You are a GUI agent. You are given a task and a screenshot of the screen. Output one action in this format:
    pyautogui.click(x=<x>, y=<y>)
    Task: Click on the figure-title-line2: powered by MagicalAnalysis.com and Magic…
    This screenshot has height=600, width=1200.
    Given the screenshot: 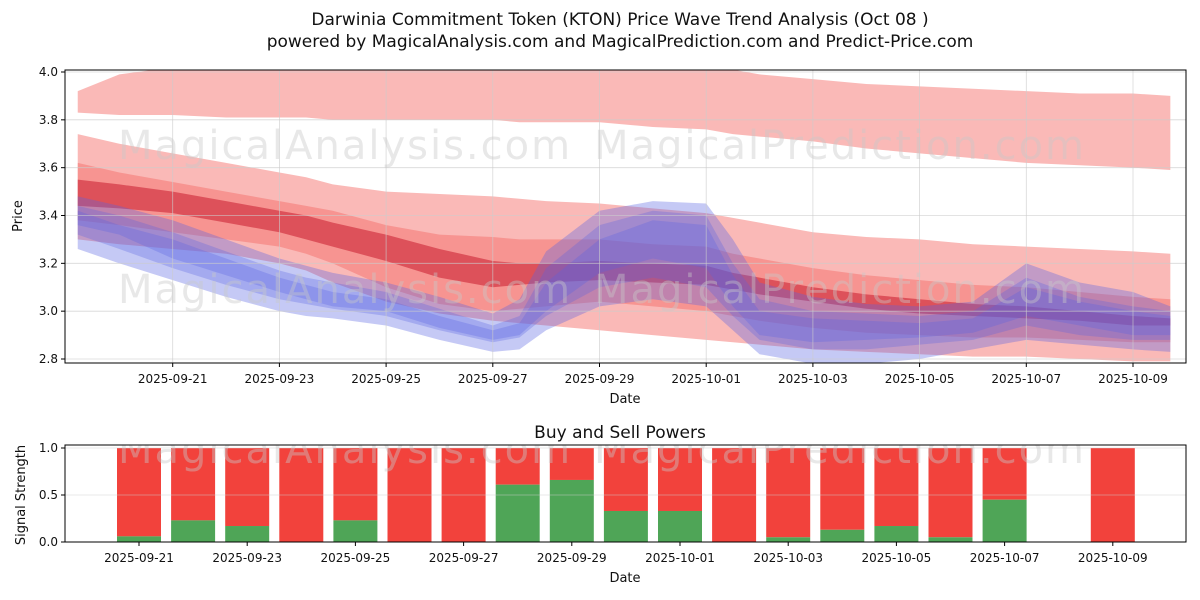 What is the action you would take?
    pyautogui.click(x=620, y=42)
    